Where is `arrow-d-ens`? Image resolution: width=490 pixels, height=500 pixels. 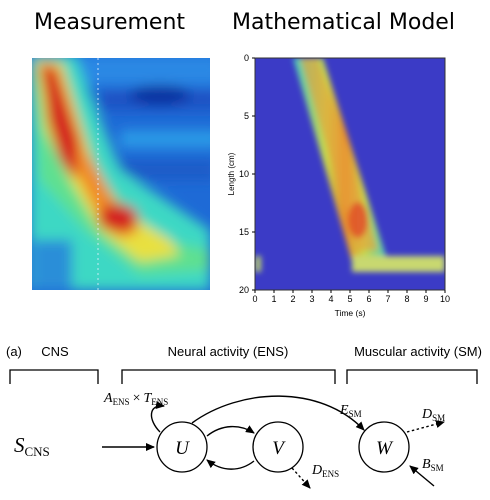 arrow-d-ens is located at coordinates (301, 478).